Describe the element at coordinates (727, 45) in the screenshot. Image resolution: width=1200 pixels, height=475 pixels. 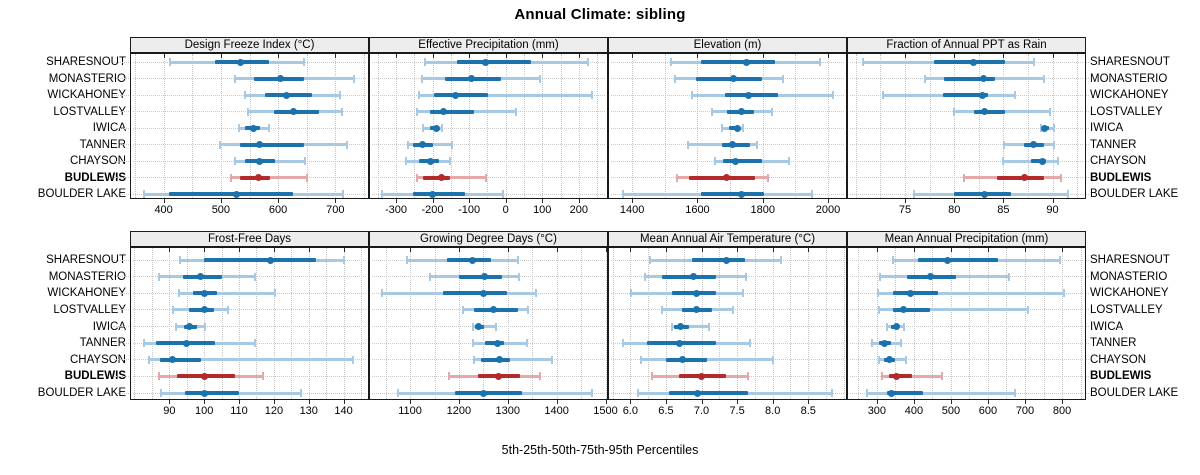
I see `panel-strip: Elevation (m)` at that location.